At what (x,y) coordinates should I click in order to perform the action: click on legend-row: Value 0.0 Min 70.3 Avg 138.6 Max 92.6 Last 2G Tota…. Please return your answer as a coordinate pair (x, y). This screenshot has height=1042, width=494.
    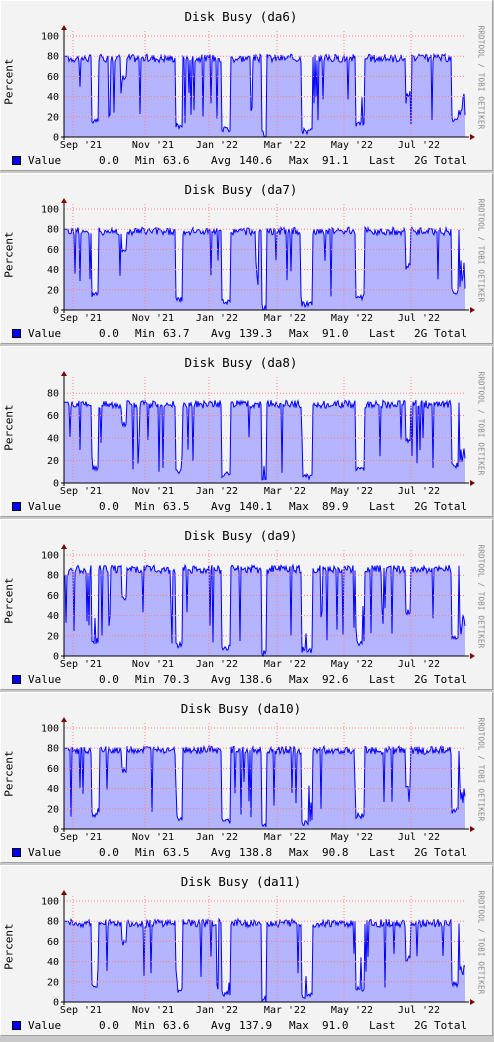
    Looking at the image, I should click on (241, 680).